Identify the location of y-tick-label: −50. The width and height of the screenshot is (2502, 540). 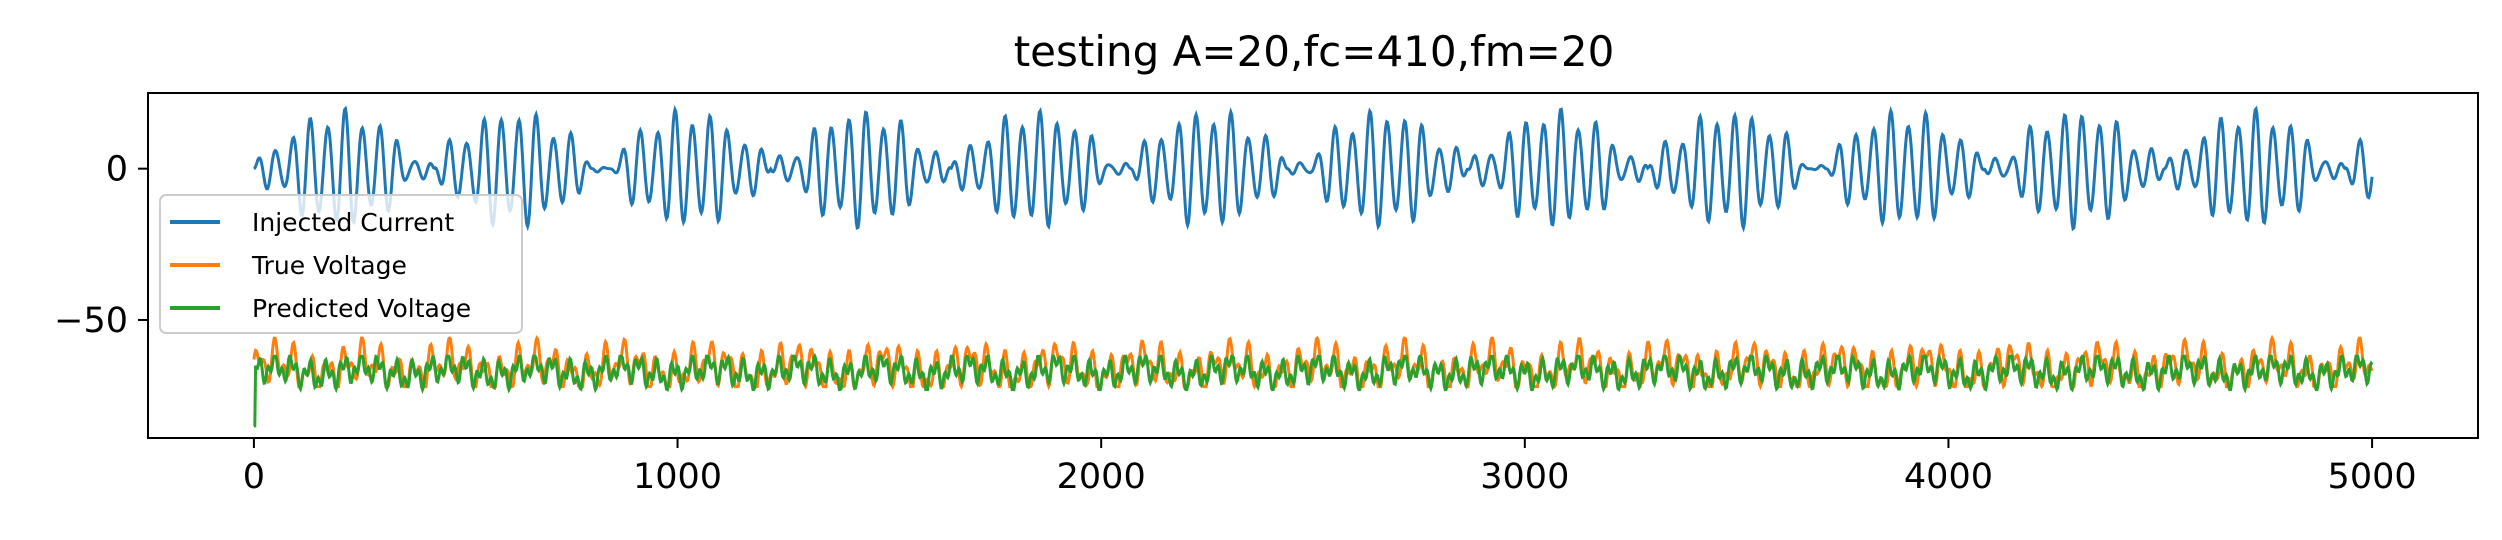
(91, 321).